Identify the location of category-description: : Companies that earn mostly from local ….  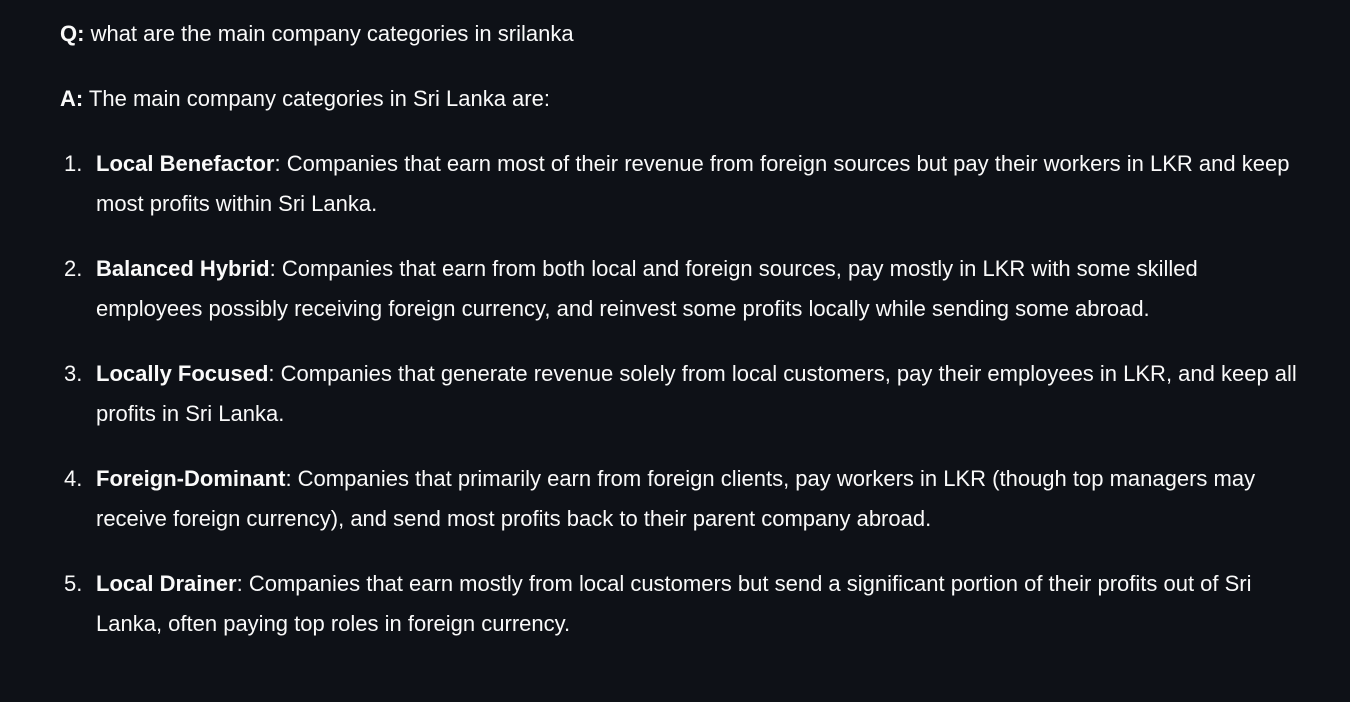
(674, 603).